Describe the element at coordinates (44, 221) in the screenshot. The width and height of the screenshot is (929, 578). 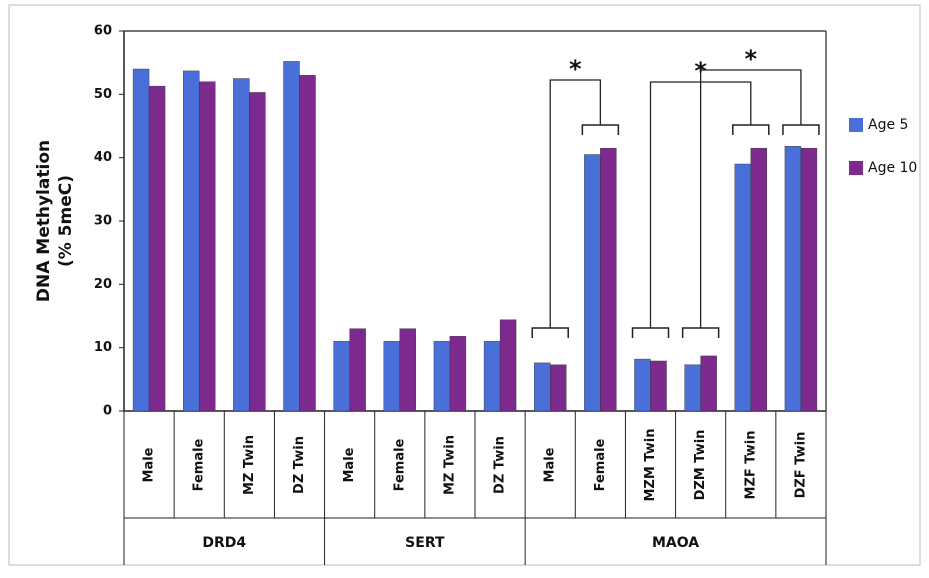
I see `y-axis-label: DNA Methylation` at that location.